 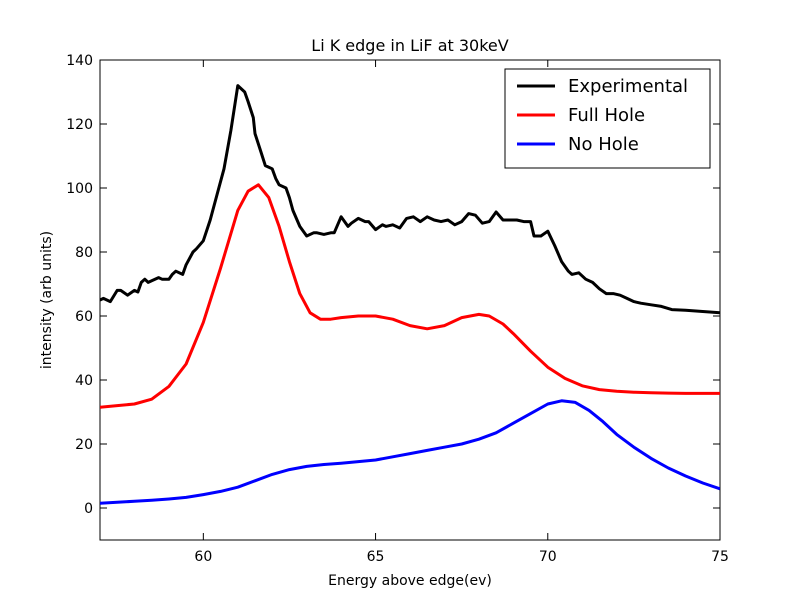 I want to click on y-tick-label: 120, so click(x=79, y=125).